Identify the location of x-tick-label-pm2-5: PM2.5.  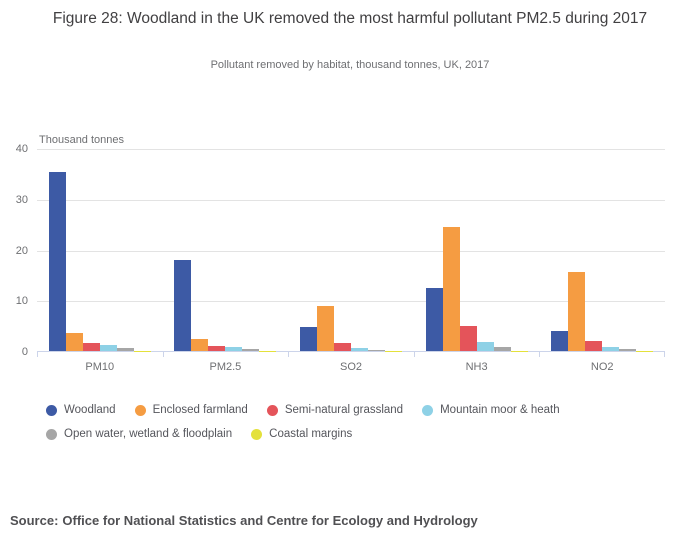
(225, 367).